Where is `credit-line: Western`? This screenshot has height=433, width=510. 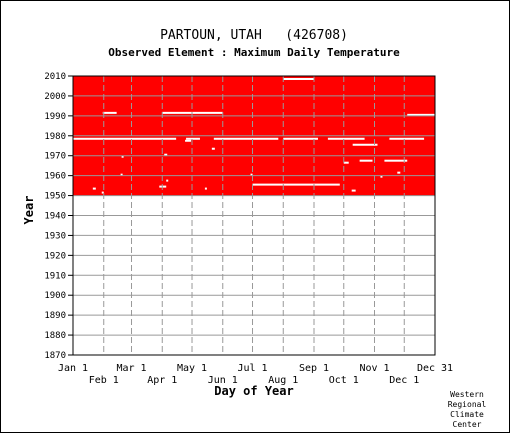
credit-line: Western is located at coordinates (467, 394).